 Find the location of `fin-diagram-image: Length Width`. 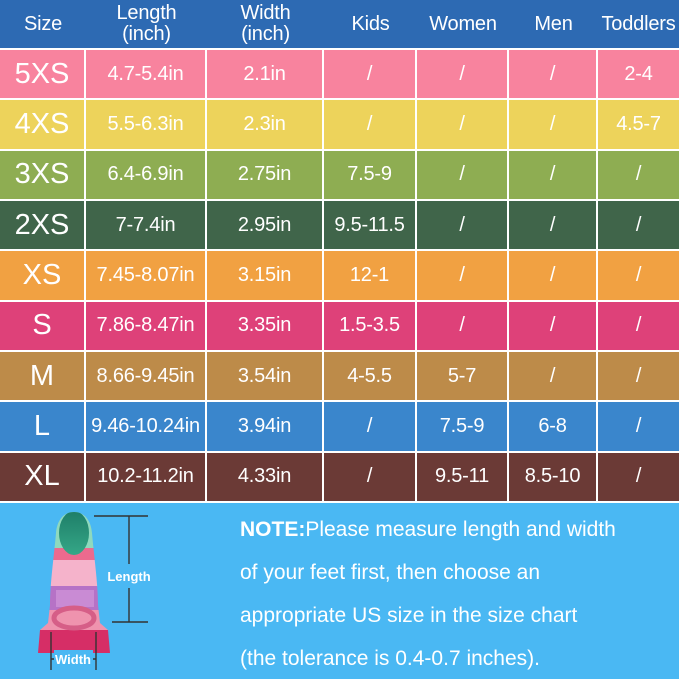

fin-diagram-image: Length Width is located at coordinates (94, 591).